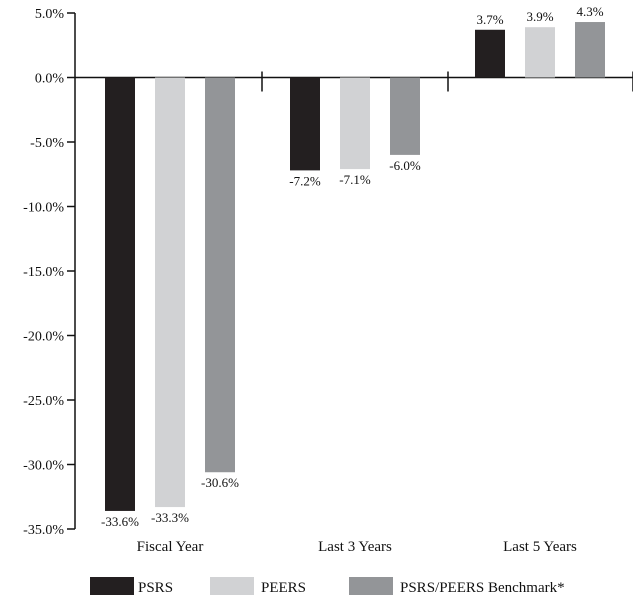  Describe the element at coordinates (43, 530) in the screenshot. I see `y-tick-label: -35.0%` at that location.